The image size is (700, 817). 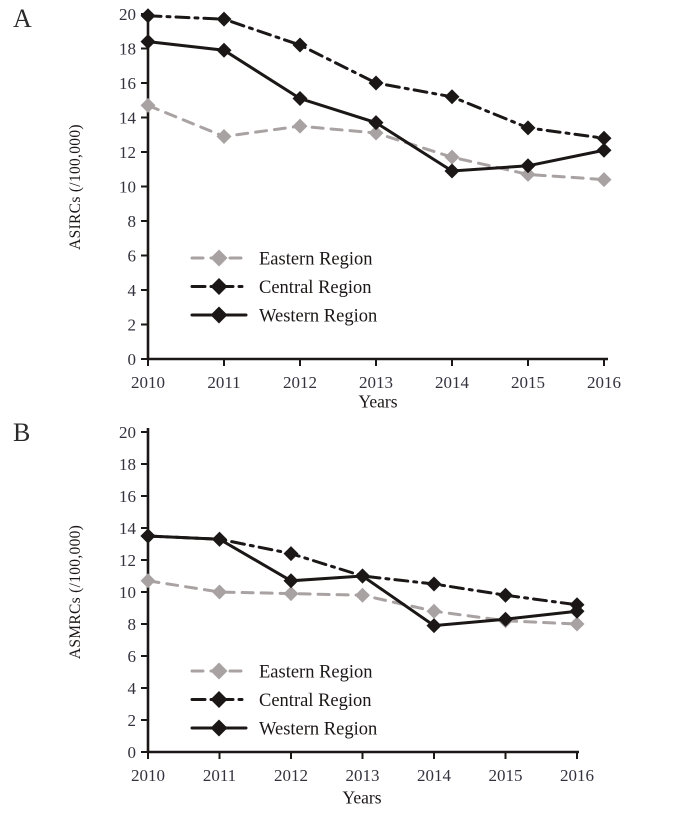 I want to click on panel-a-y-axis-label: ASIRCs (/100,000), so click(x=75, y=187).